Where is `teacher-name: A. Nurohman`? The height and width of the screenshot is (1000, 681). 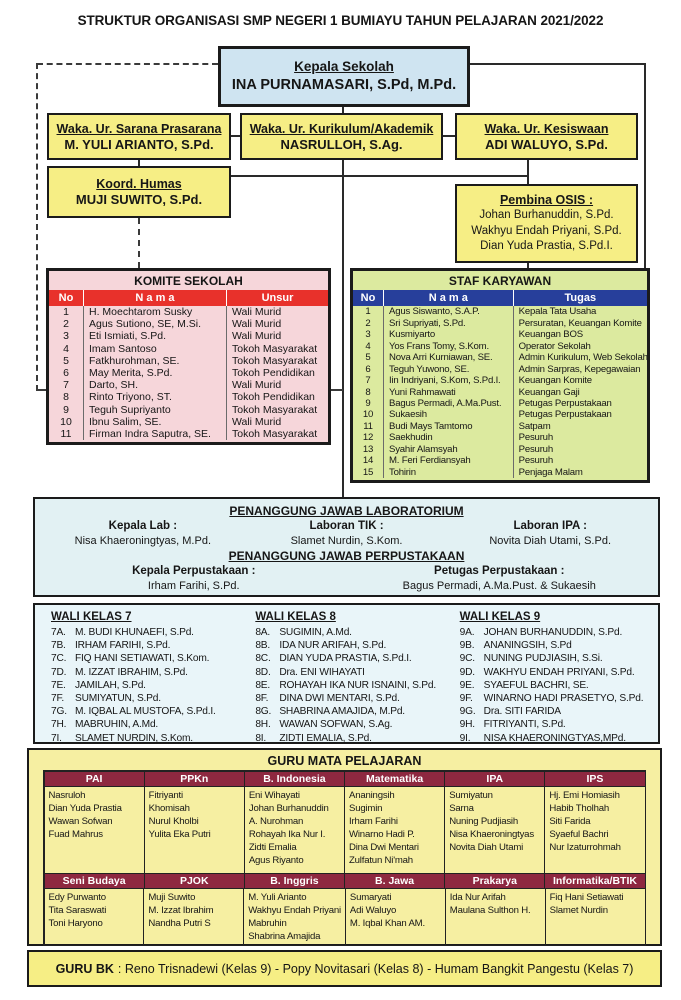 teacher-name: A. Nurohman is located at coordinates (276, 821).